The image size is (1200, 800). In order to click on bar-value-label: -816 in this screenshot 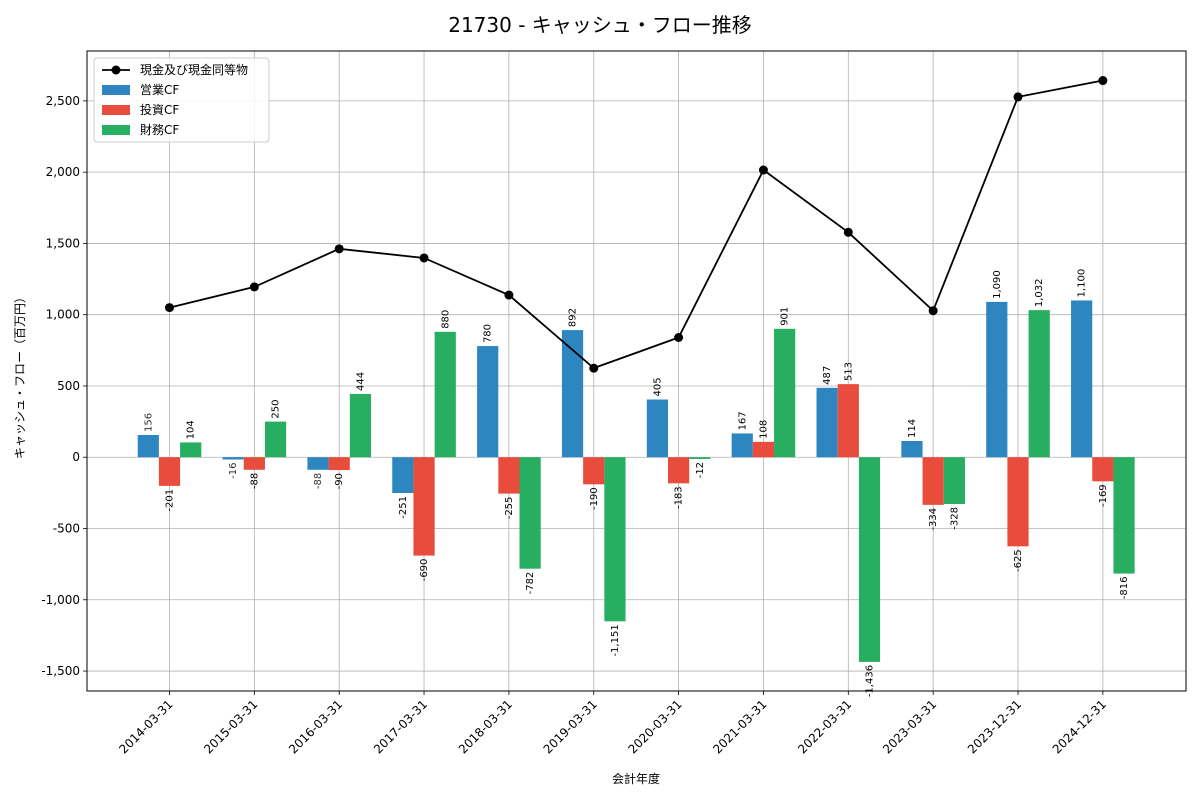, I will do `click(1124, 588)`.